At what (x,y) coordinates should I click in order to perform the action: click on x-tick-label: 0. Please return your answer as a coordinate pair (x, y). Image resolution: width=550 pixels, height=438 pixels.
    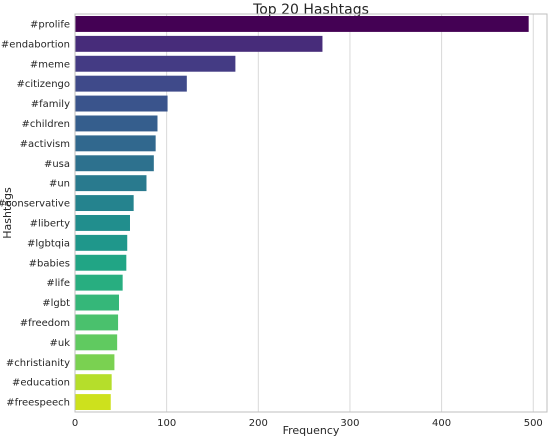
    Looking at the image, I should click on (75, 423).